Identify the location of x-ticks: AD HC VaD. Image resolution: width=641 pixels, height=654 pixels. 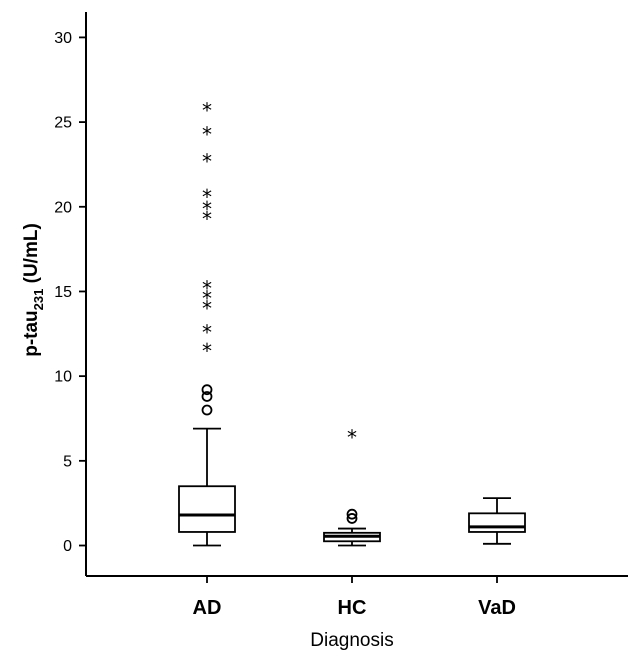
(354, 597).